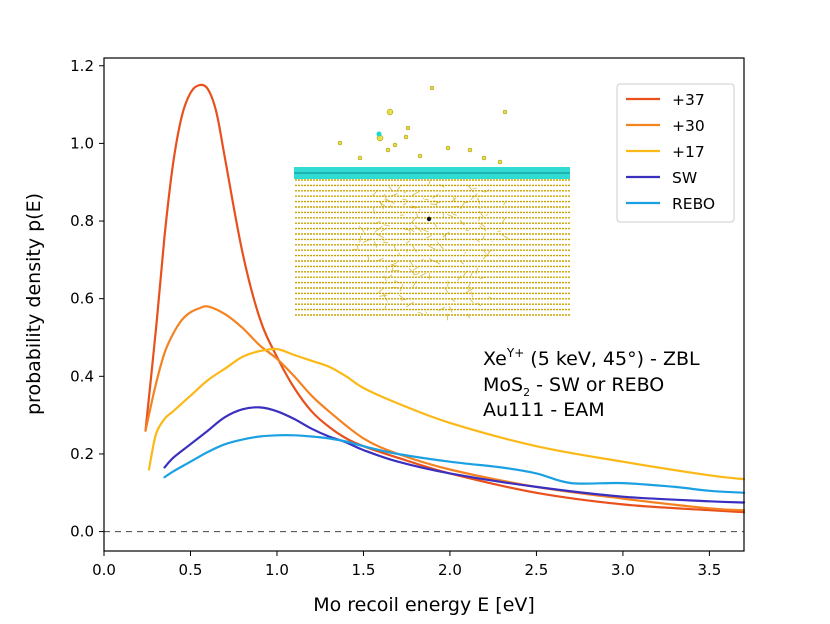  I want to click on x-tick-label: 3.5, so click(709, 570).